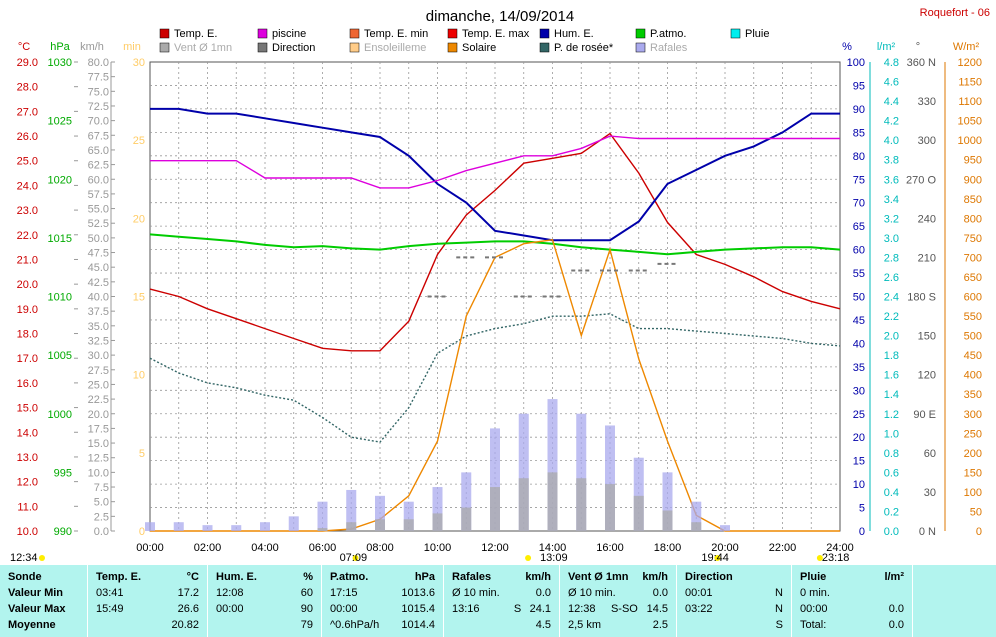  I want to click on time-tick-label: 24:00, so click(840, 548).